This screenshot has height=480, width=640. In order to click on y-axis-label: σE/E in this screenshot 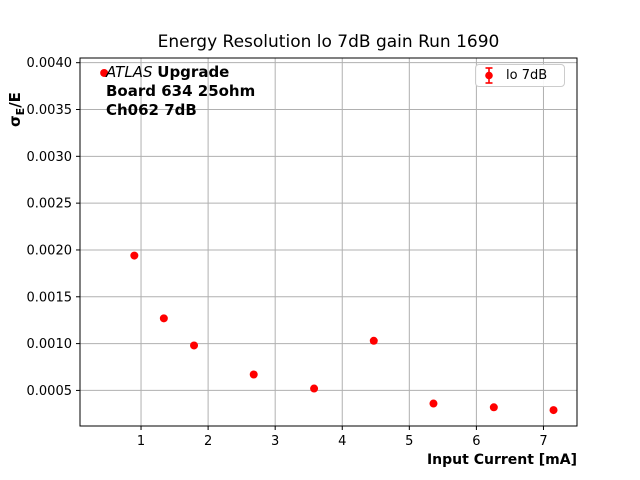, I will do `click(16, 109)`.